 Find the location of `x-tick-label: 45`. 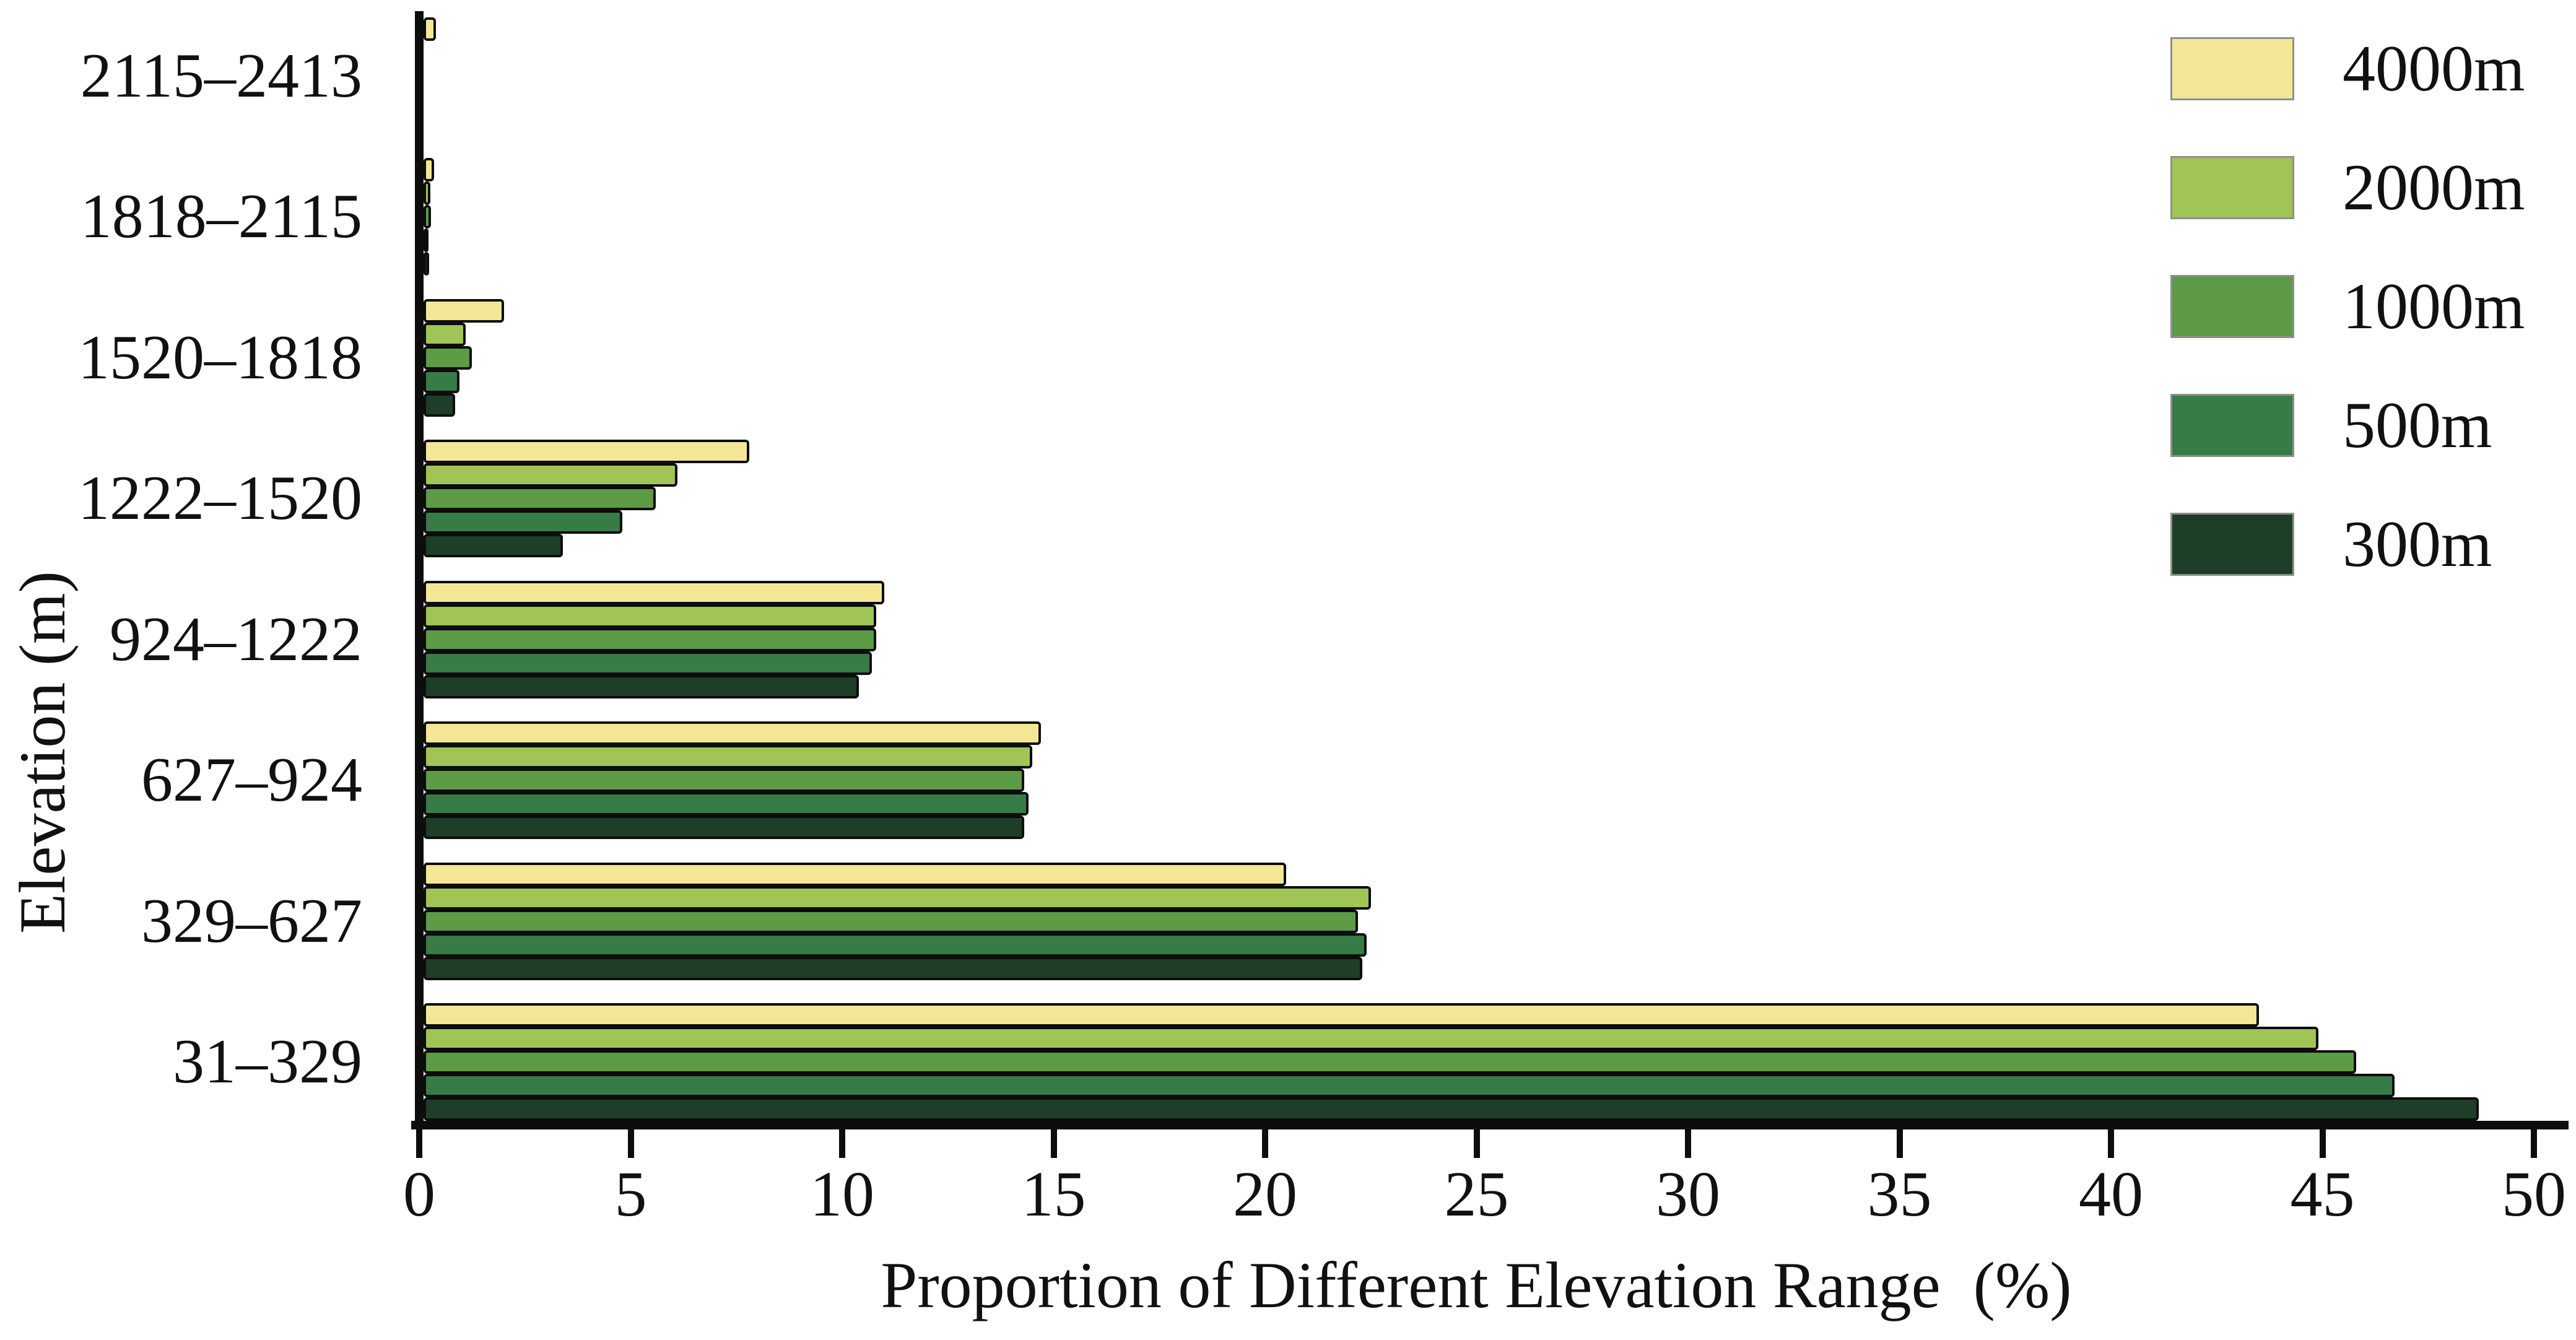

x-tick-label: 45 is located at coordinates (2322, 1194).